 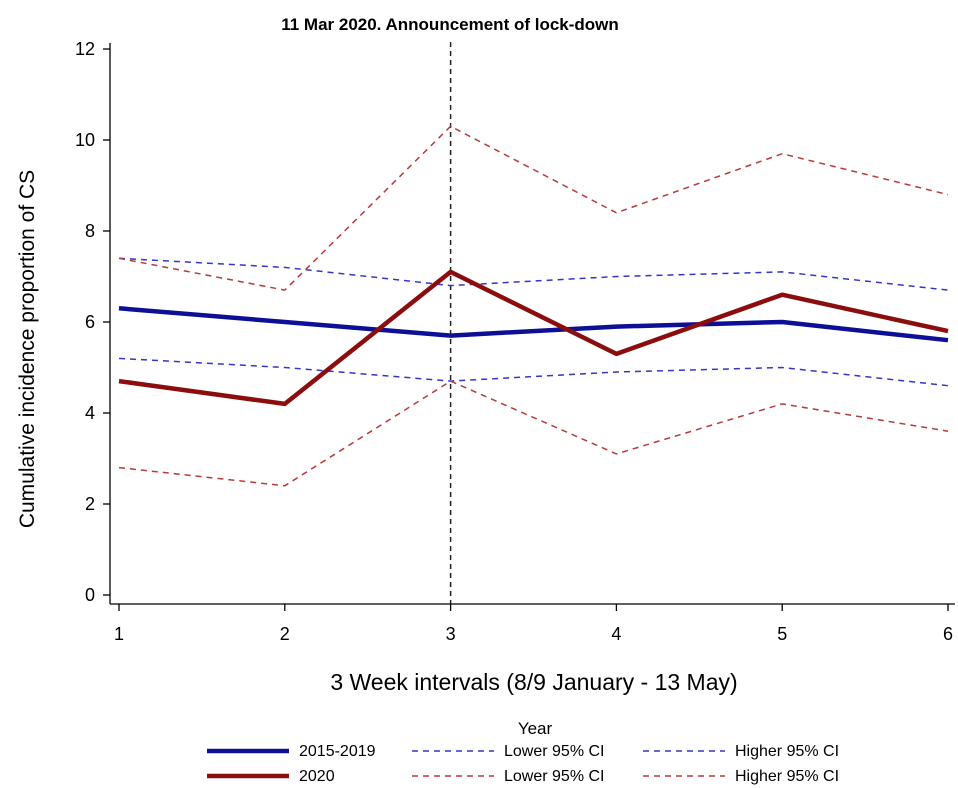 What do you see at coordinates (317, 776) in the screenshot?
I see `legend-label-3: 2020` at bounding box center [317, 776].